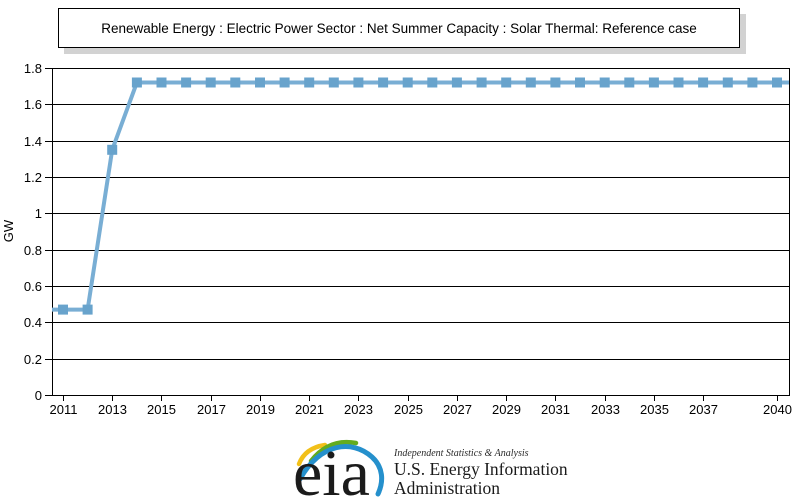 Image resolution: width=800 pixels, height=500 pixels. What do you see at coordinates (309, 409) in the screenshot?
I see `x-tick-label: 2021` at bounding box center [309, 409].